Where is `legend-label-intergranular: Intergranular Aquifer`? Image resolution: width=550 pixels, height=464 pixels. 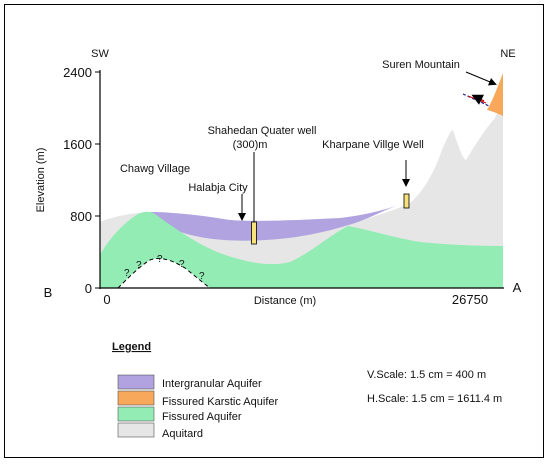
legend-label-intergranular: Intergranular Aquifer is located at coordinates (212, 384).